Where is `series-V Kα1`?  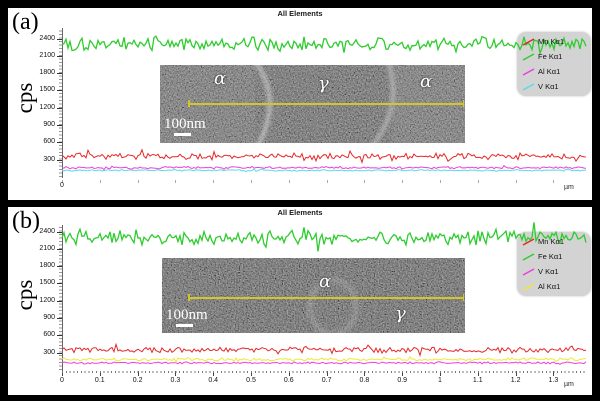 series-V Kα1 is located at coordinates (324, 363).